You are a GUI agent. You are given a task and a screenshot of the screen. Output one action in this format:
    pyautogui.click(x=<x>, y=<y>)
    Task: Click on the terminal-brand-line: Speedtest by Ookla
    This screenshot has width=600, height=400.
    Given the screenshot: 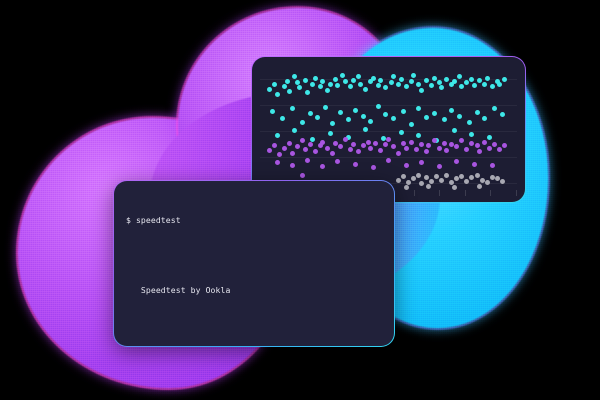 What is the action you would take?
    pyautogui.click(x=178, y=289)
    